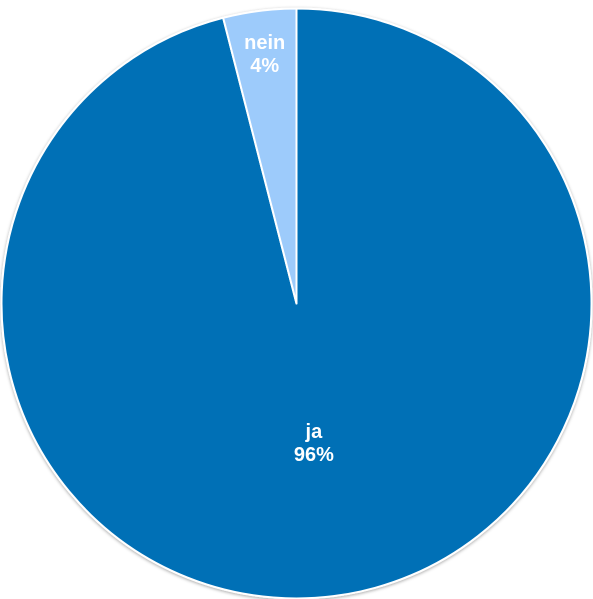 This screenshot has width=593, height=599. Describe the element at coordinates (264, 43) in the screenshot. I see `slice-category-label-nein: nein` at that location.